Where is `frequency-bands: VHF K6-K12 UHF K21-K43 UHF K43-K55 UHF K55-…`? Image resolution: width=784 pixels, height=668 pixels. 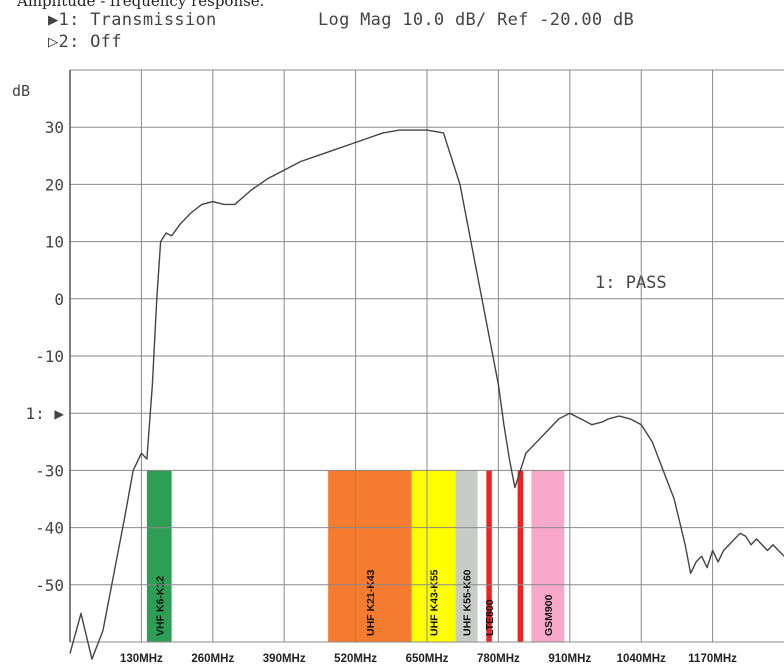
frequency-bands: VHF K6-K12 UHF K21-K43 UHF K43-K55 UHF K55-… is located at coordinates (355, 556).